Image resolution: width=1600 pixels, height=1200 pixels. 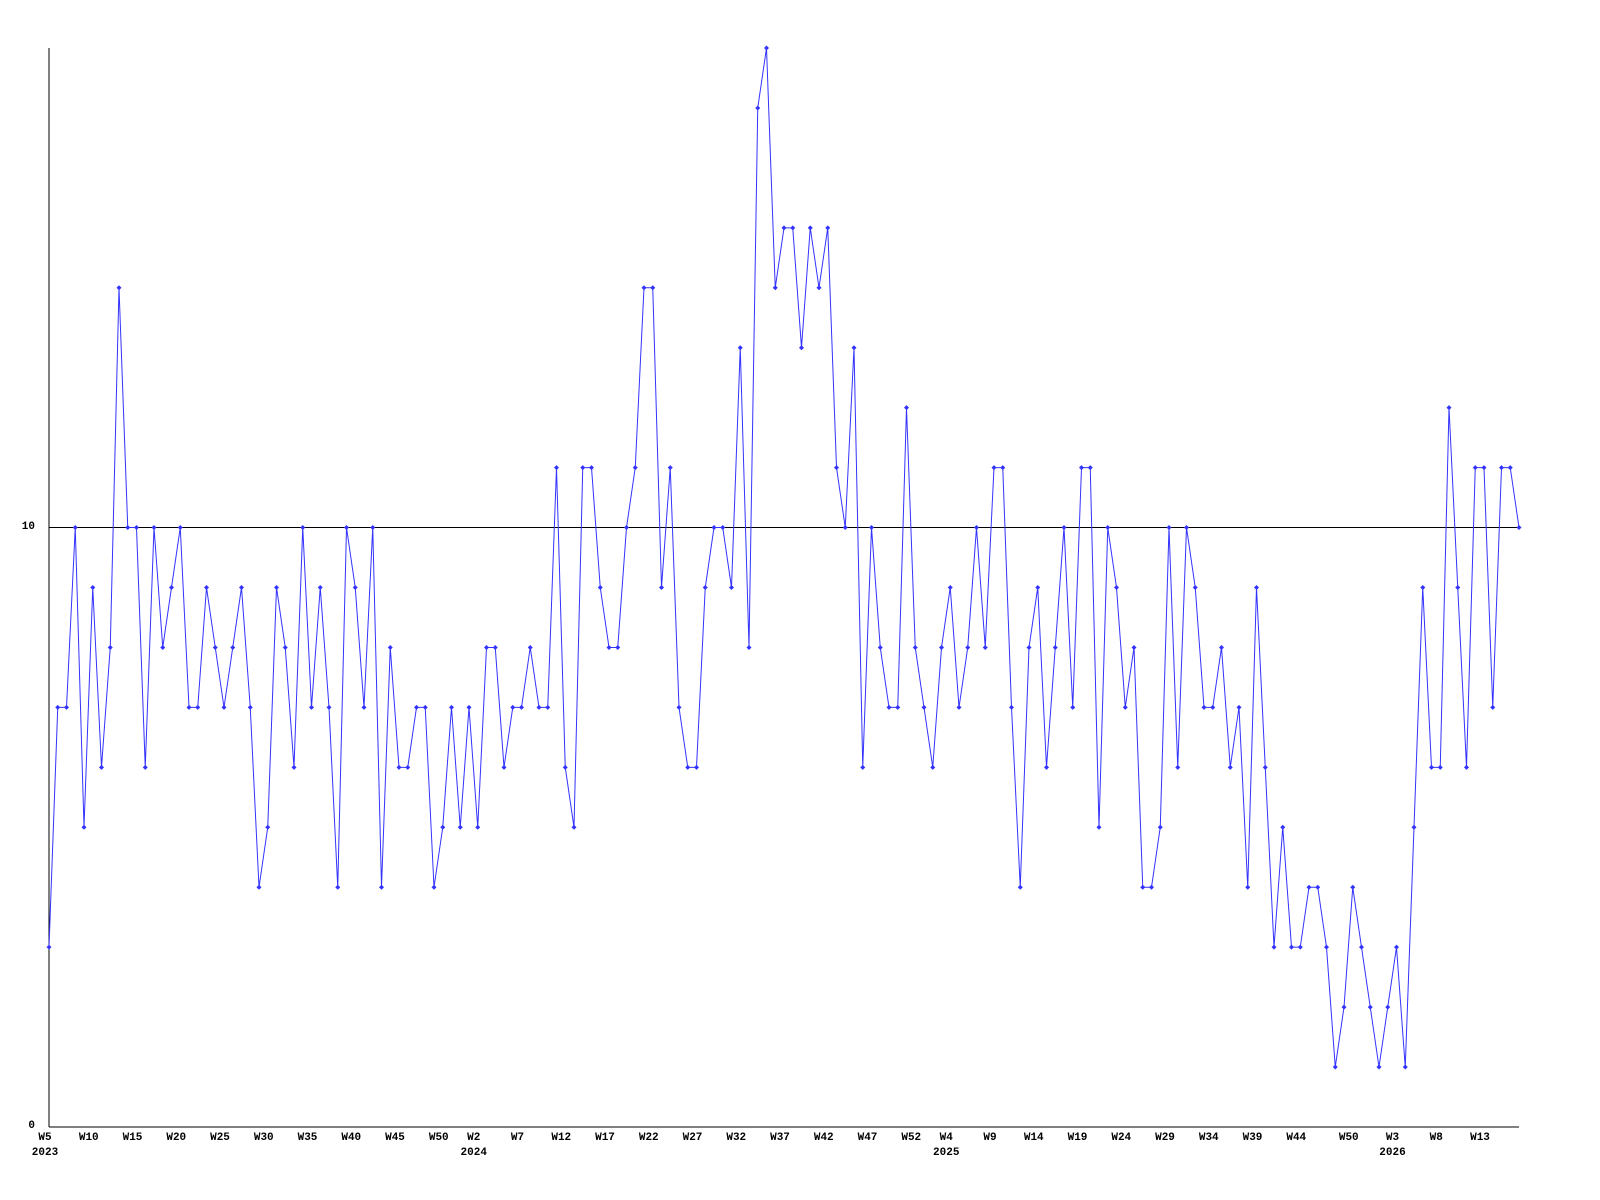 I want to click on x-tick-label: W29, so click(x=1165, y=1138).